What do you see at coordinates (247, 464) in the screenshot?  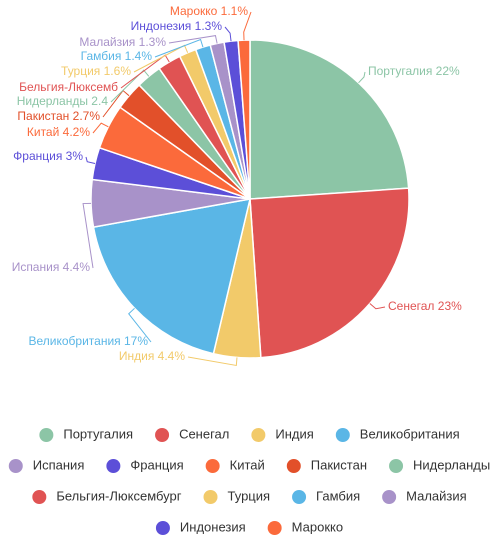 I see `legend-label: Китай` at bounding box center [247, 464].